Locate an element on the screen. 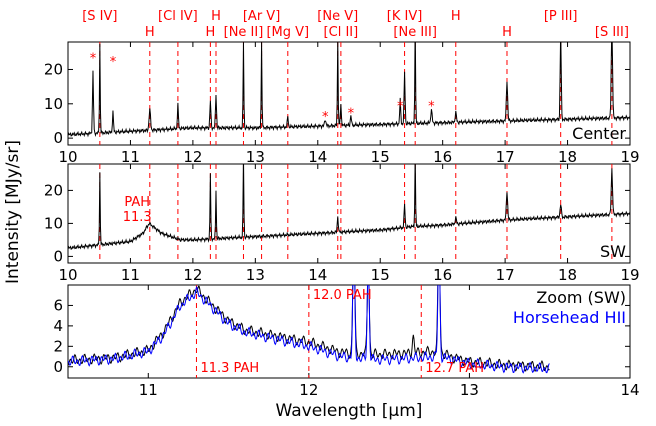 The image size is (656, 426). line-marker-label: [Cl IV] is located at coordinates (178, 16).